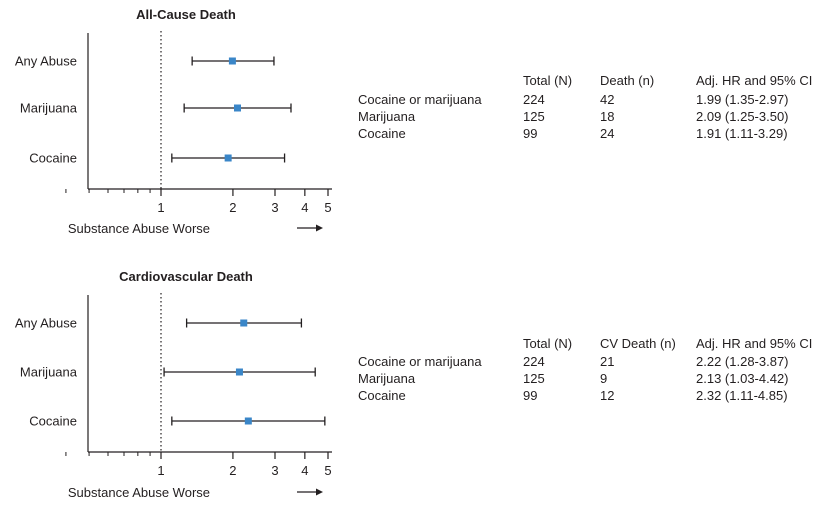 Image resolution: width=833 pixels, height=507 pixels. What do you see at coordinates (607, 361) in the screenshot?
I see `table-cell: 21` at bounding box center [607, 361].